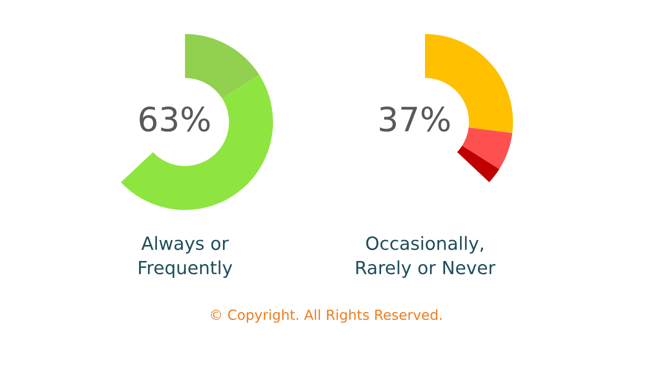  I want to click on text: Occasionally, Rarely or Never, so click(426, 257).